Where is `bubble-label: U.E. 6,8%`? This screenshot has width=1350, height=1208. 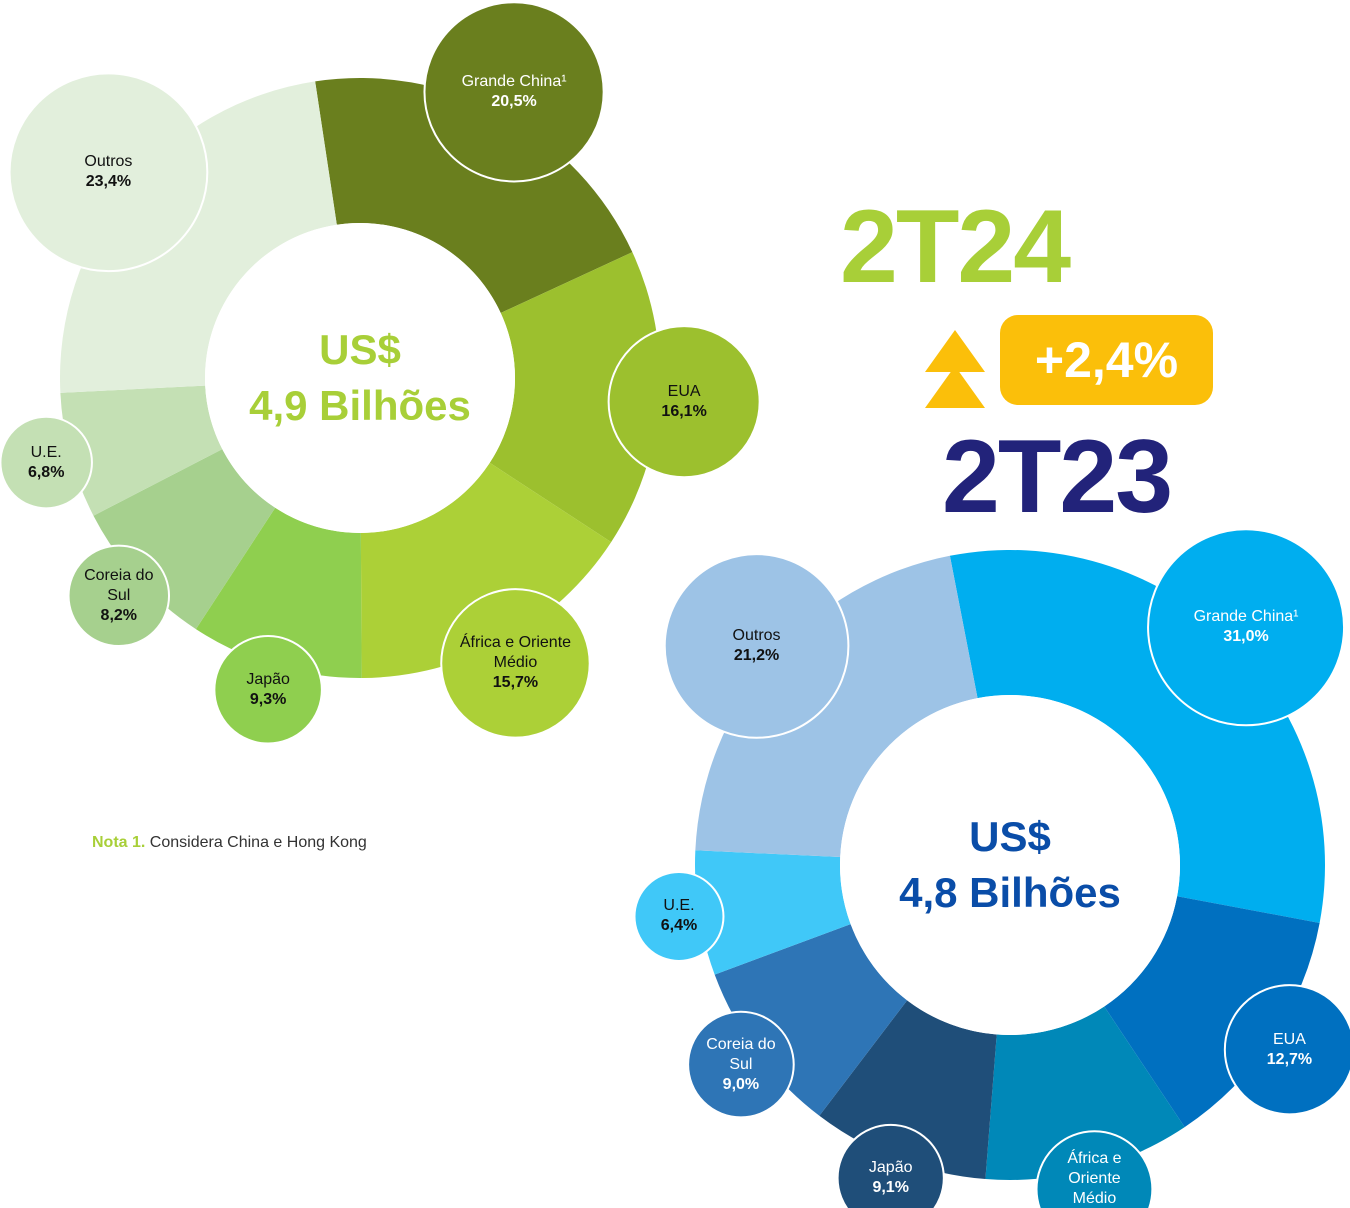
bubble-label: U.E. 6,8% is located at coordinates (46, 463).